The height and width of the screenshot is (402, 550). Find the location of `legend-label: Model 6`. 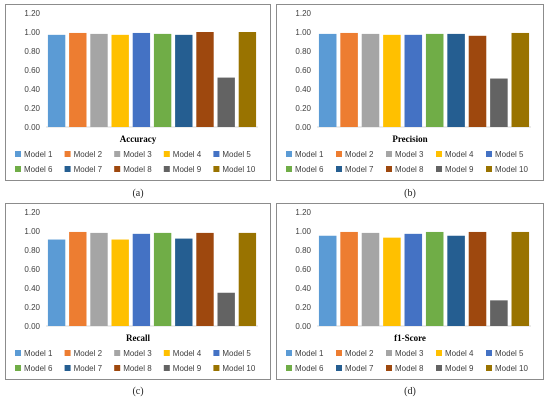

legend-label: Model 6 is located at coordinates (309, 169).